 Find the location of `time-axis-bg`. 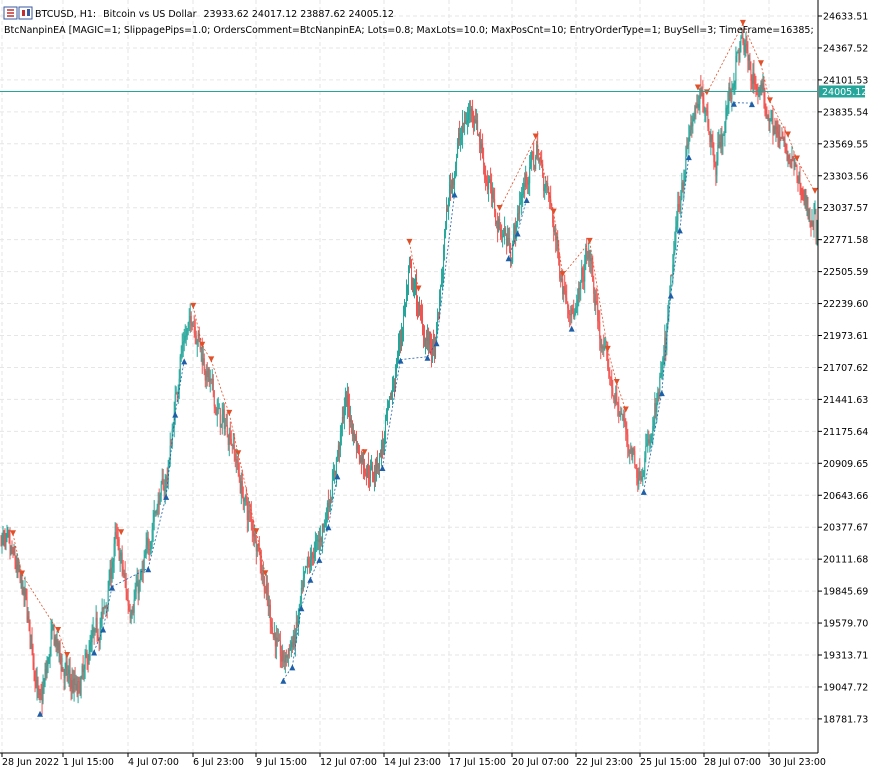

time-axis-bg is located at coordinates (438, 762).